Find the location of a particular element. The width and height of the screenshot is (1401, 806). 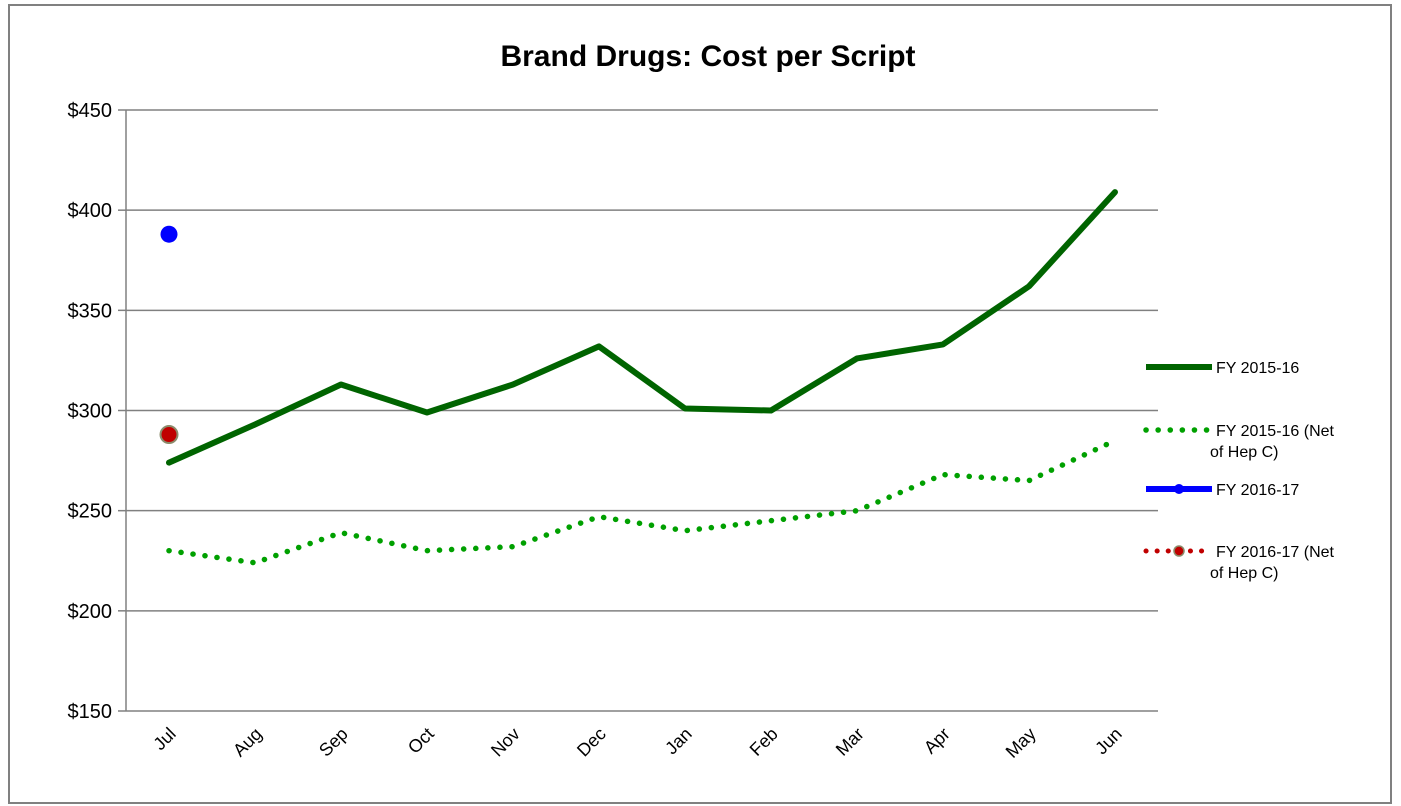

legend-label: FY 2015-16 is located at coordinates (1257, 368).